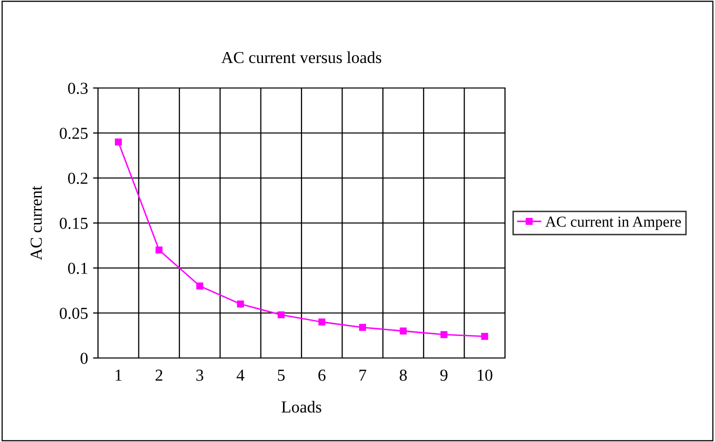 The width and height of the screenshot is (715, 442). What do you see at coordinates (240, 375) in the screenshot?
I see `x-tick-label: 4` at bounding box center [240, 375].